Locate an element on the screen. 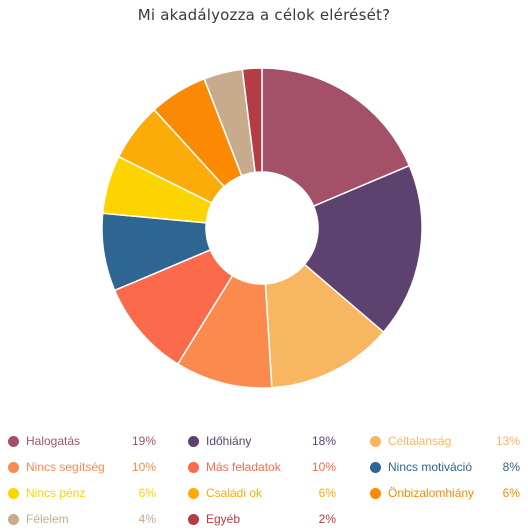  legend-label: Önbizalomhiány is located at coordinates (431, 493).